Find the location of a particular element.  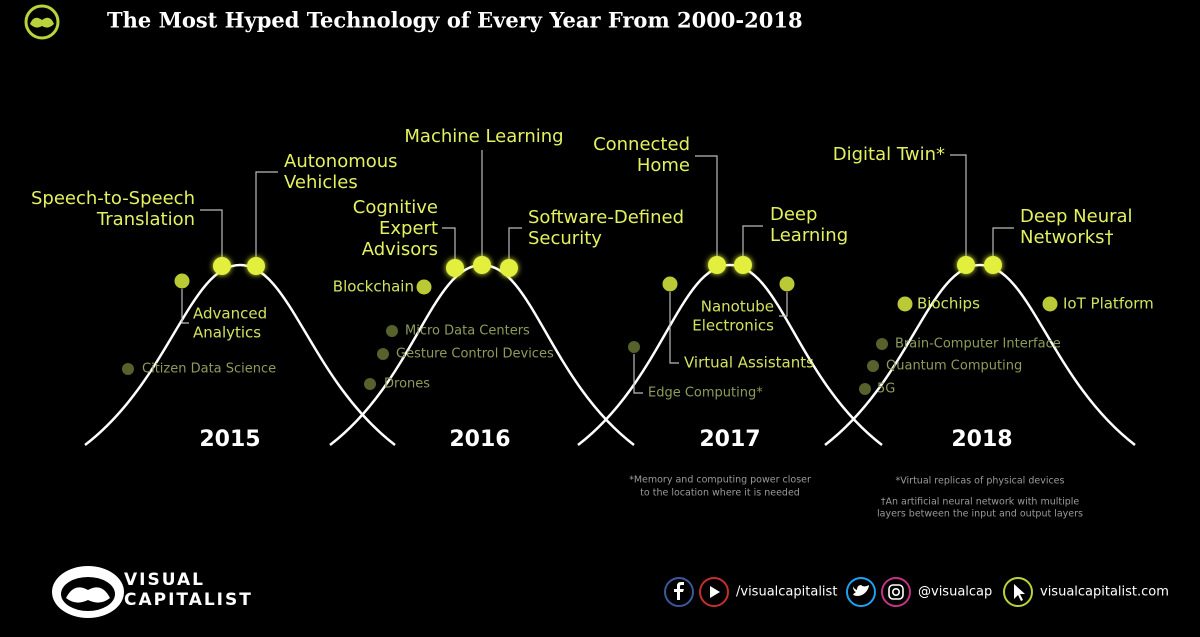

tech-label: Vehicles is located at coordinates (321, 182).